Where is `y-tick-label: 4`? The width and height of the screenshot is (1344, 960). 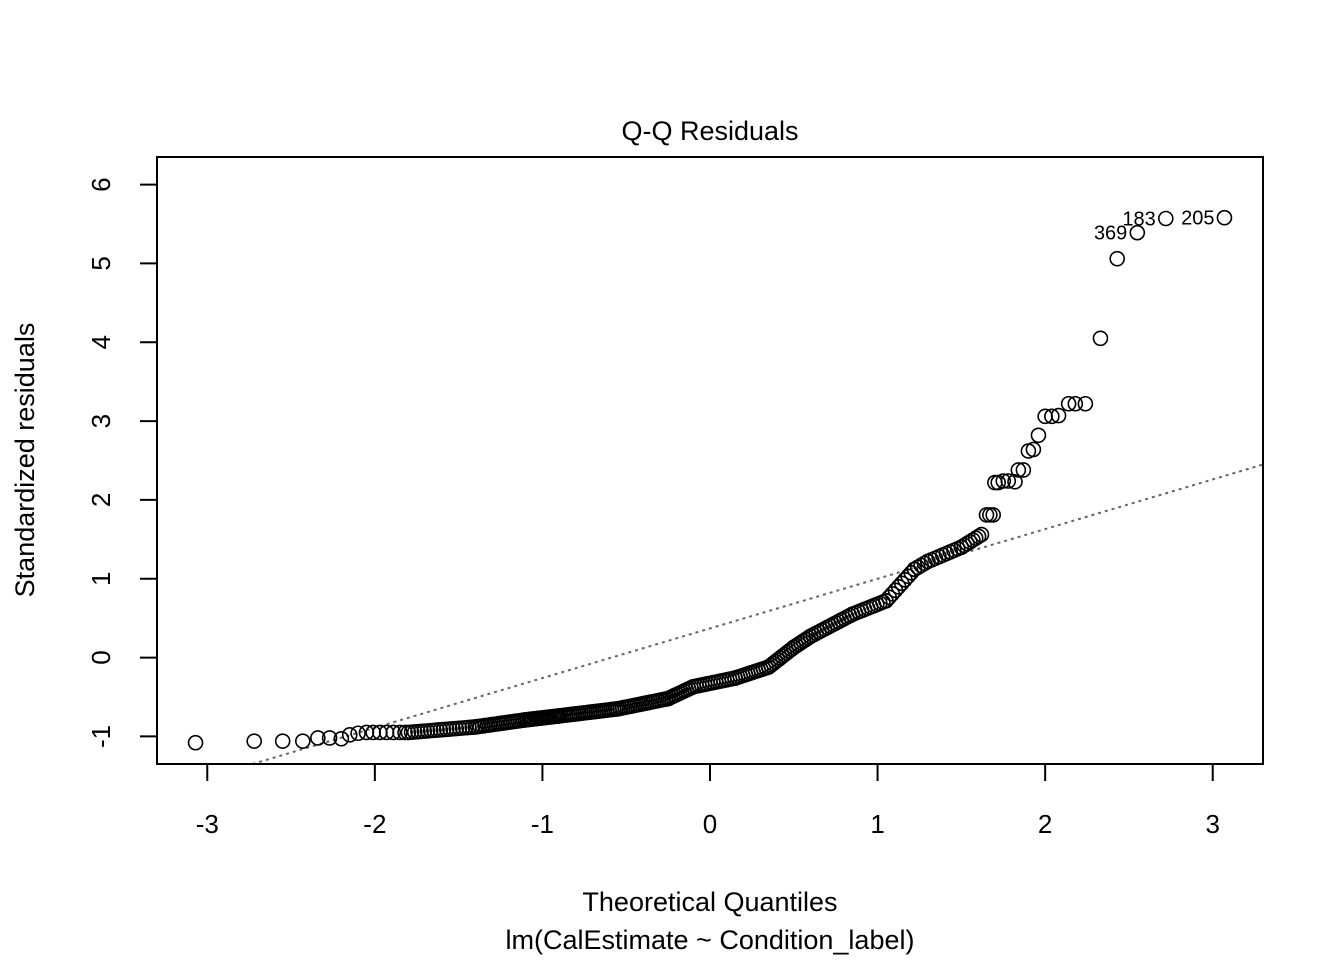 y-tick-label: 4 is located at coordinates (101, 342).